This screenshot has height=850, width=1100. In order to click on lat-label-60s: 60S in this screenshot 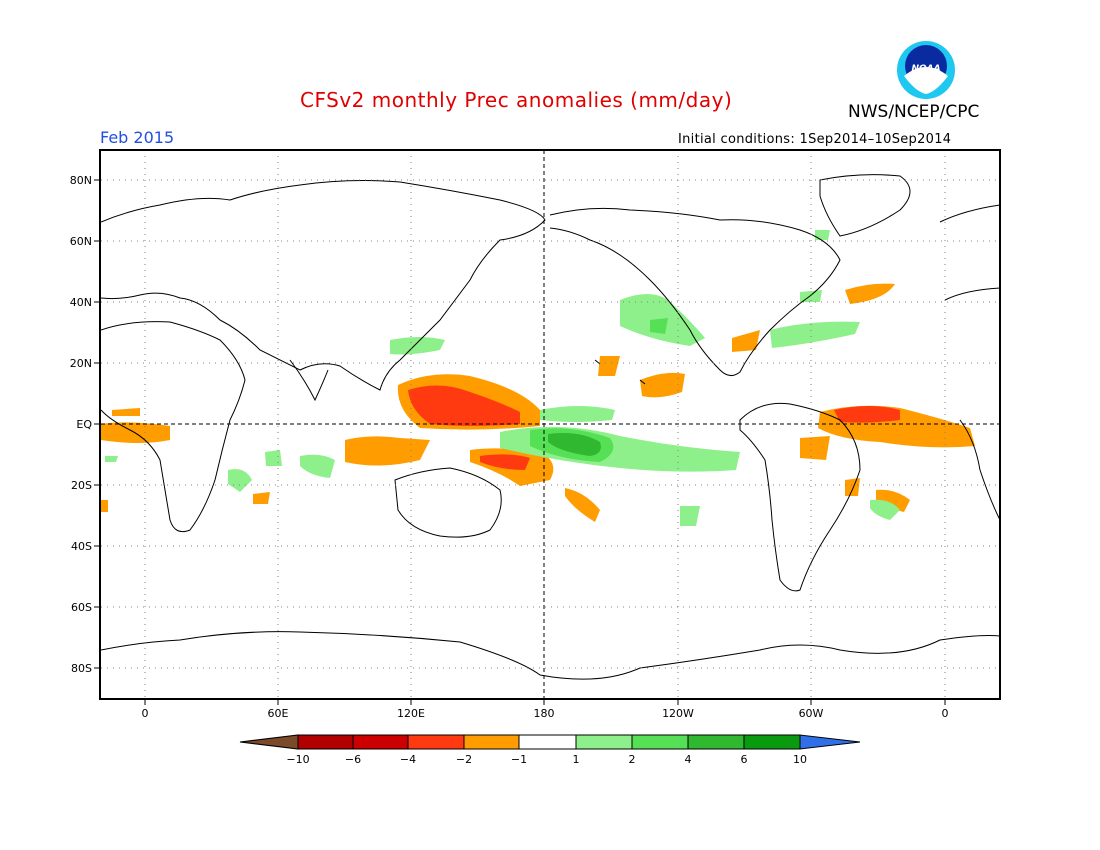, I will do `click(81, 607)`.